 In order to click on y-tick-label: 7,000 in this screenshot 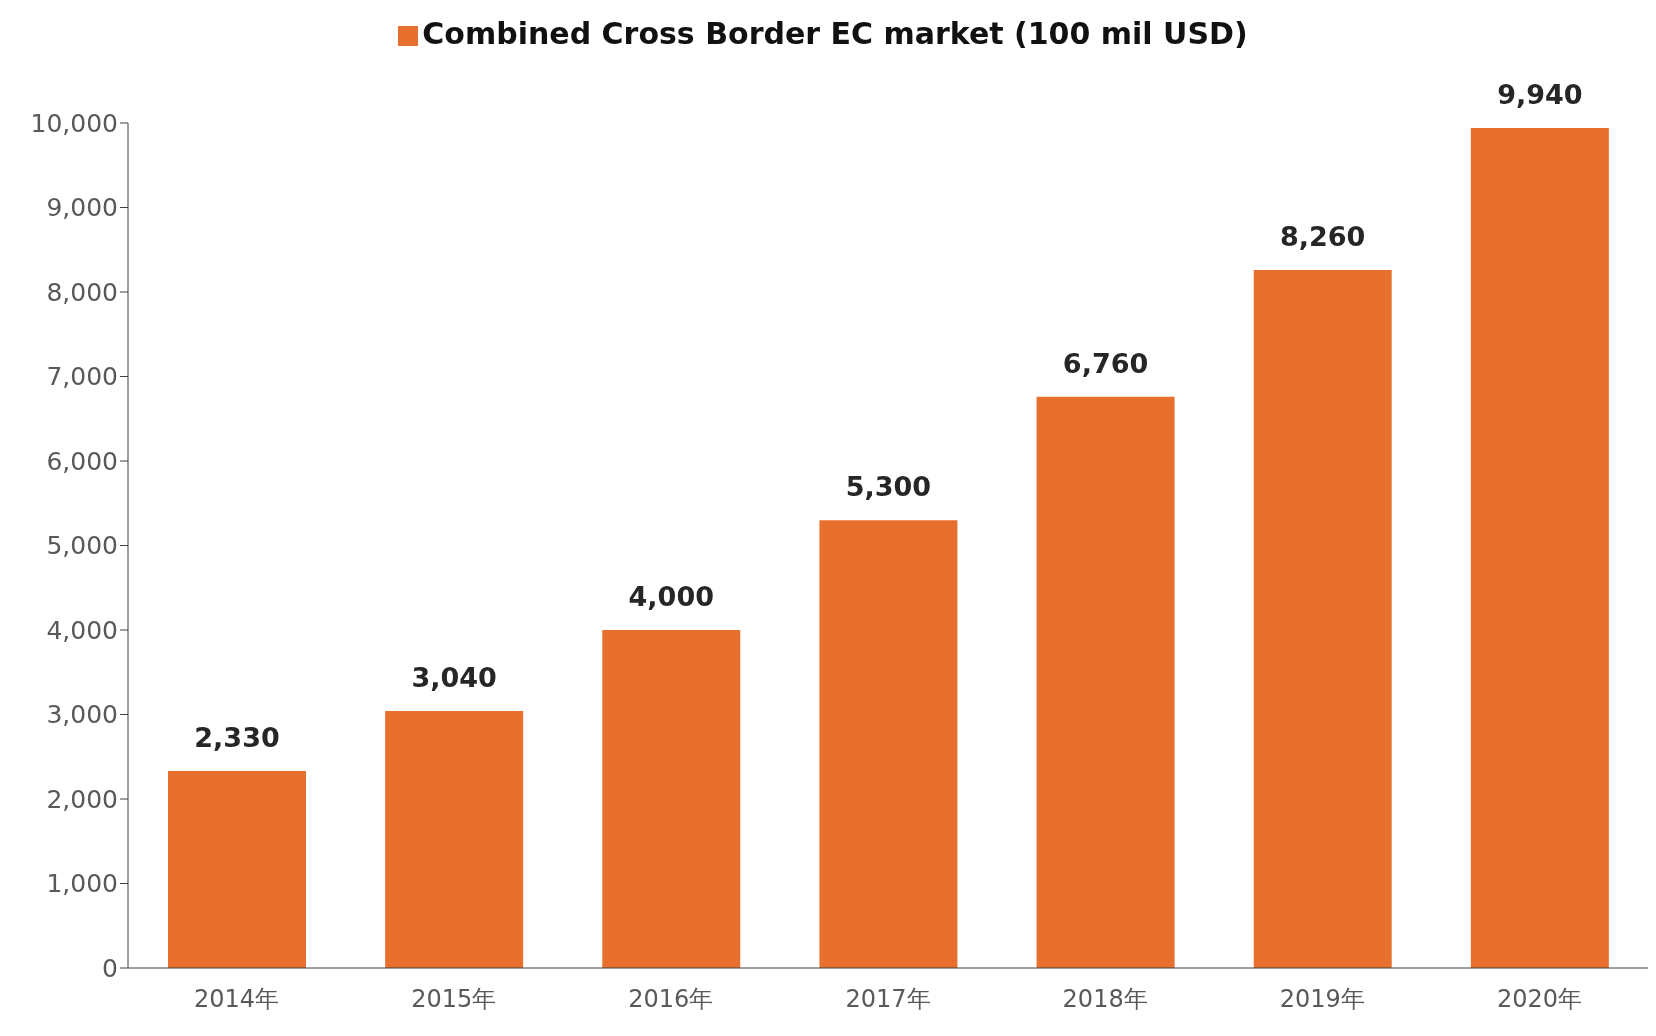, I will do `click(82, 377)`.